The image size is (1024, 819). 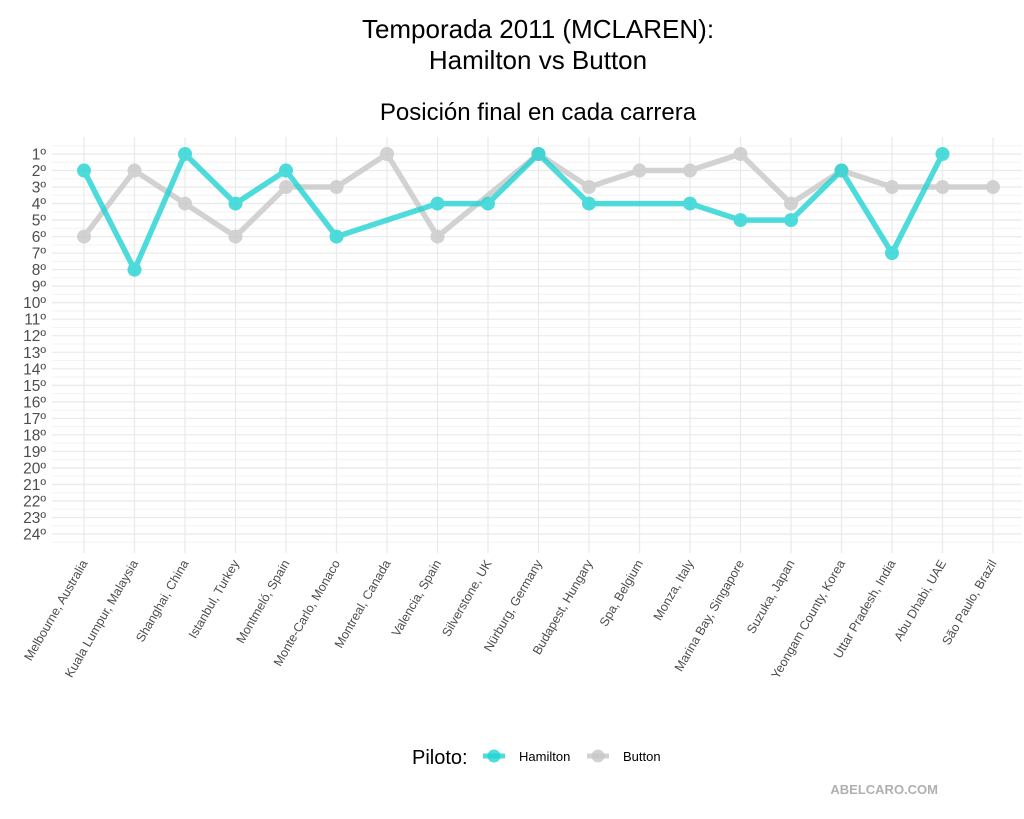 I want to click on y-tick-label: 1º, so click(x=39, y=155).